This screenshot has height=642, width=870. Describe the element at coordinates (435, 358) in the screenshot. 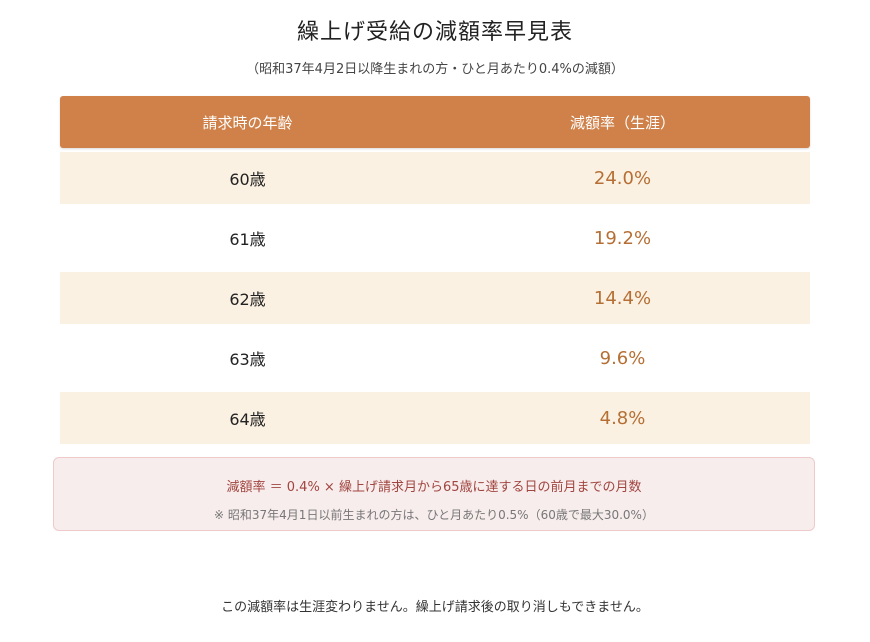

I see `table-row: 63歳 9.6%` at that location.